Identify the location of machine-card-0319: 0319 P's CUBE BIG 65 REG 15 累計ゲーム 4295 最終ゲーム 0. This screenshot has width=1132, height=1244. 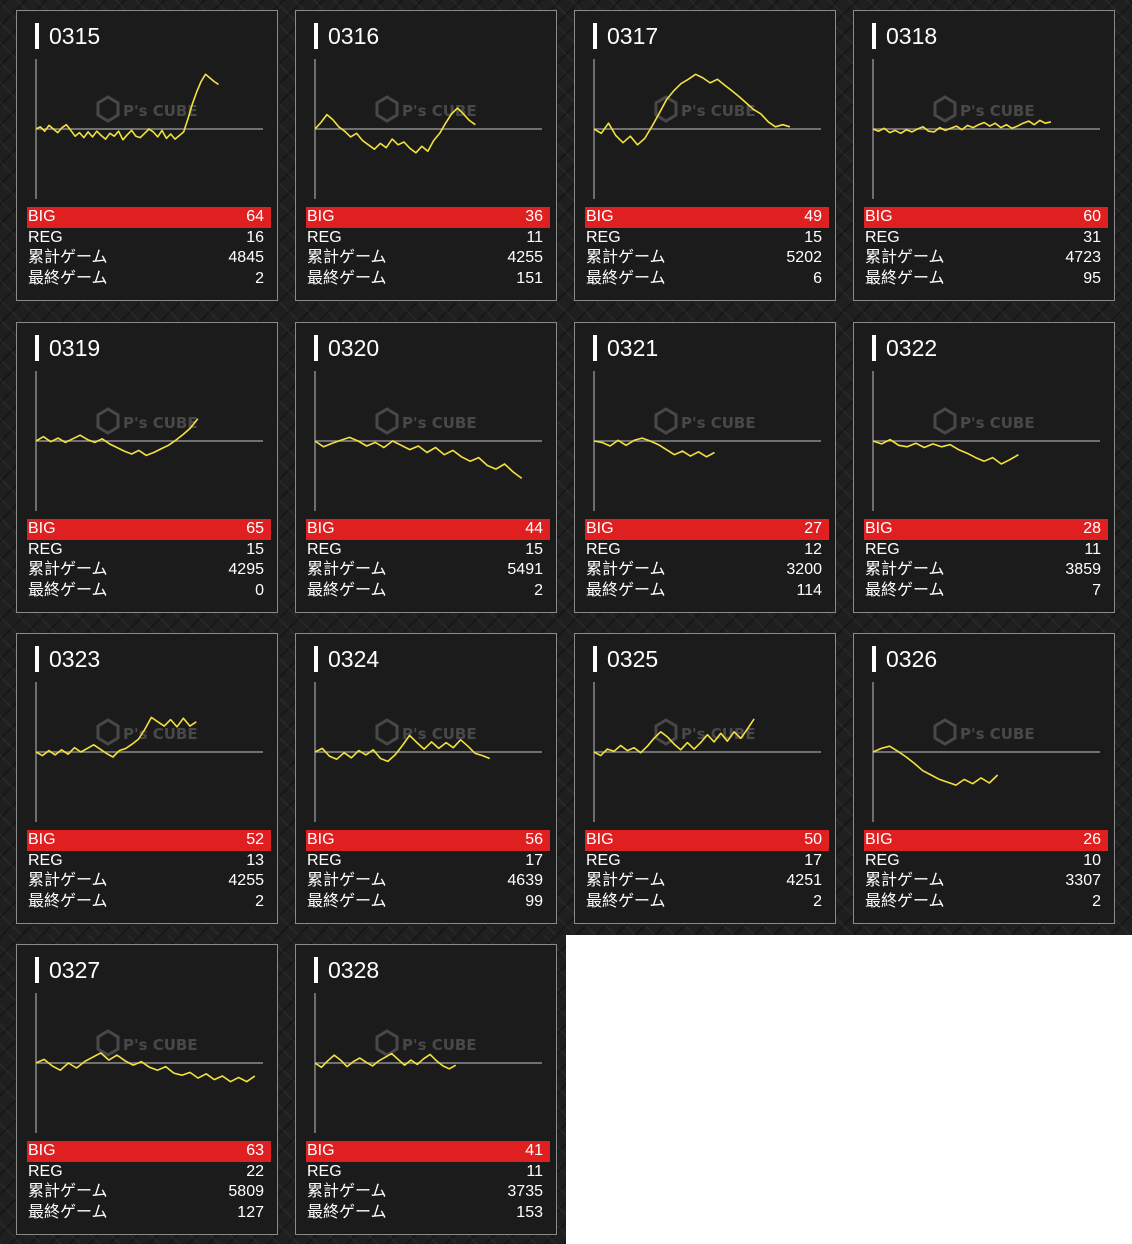
(147, 467).